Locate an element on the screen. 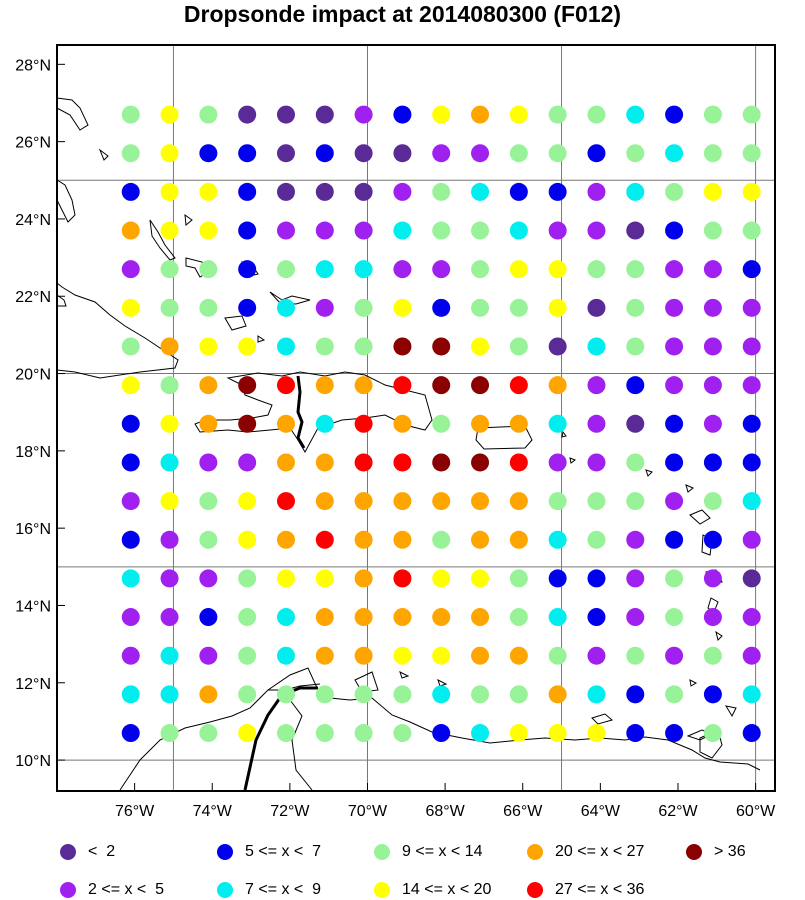 This screenshot has height=900, width=805. legend-label: 14 <= x < 20 is located at coordinates (447, 889).